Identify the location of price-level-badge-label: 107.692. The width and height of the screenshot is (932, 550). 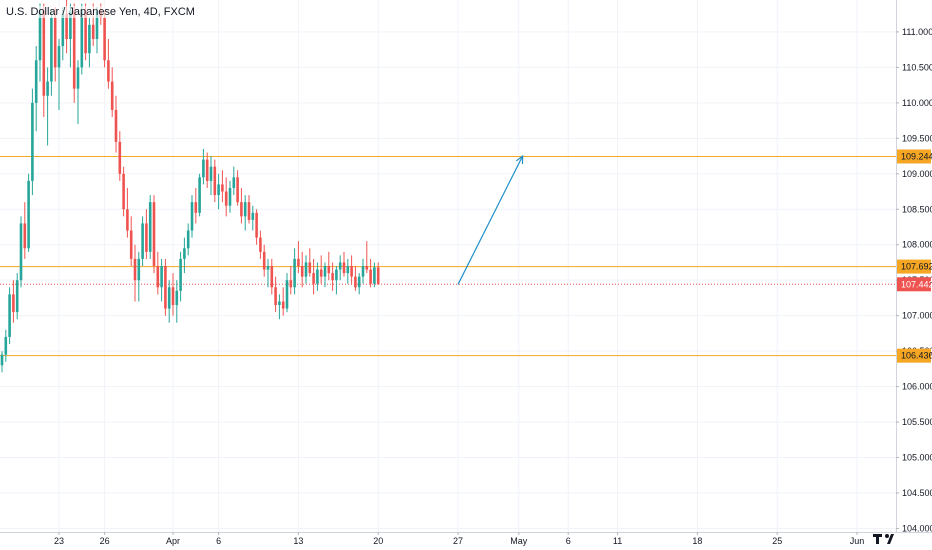
(916, 267).